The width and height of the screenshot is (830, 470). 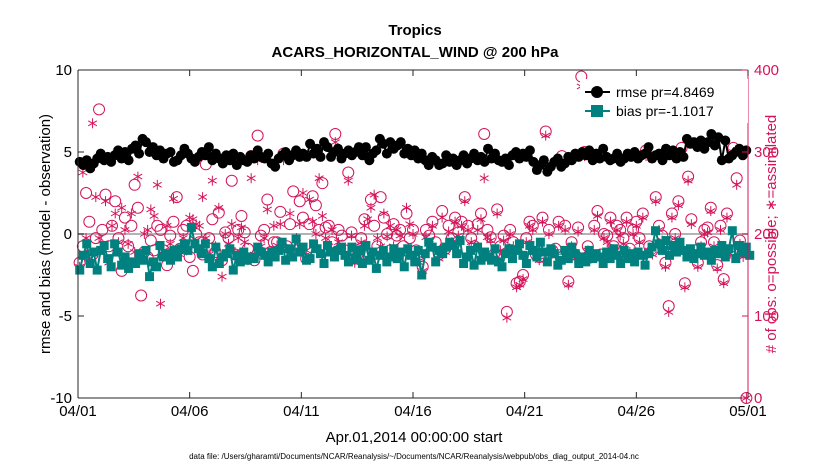 I want to click on y-tick-label: -5, so click(x=65, y=316).